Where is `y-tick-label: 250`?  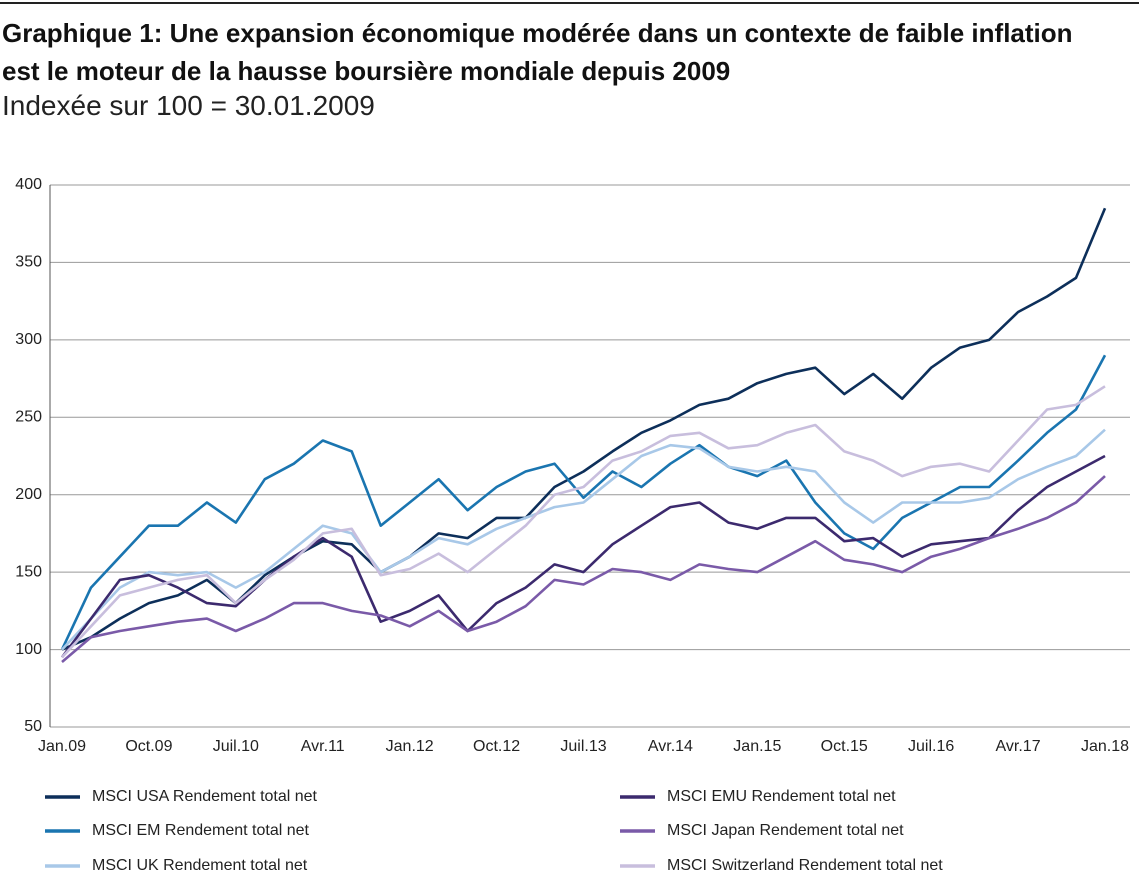
y-tick-label: 250 is located at coordinates (28, 417).